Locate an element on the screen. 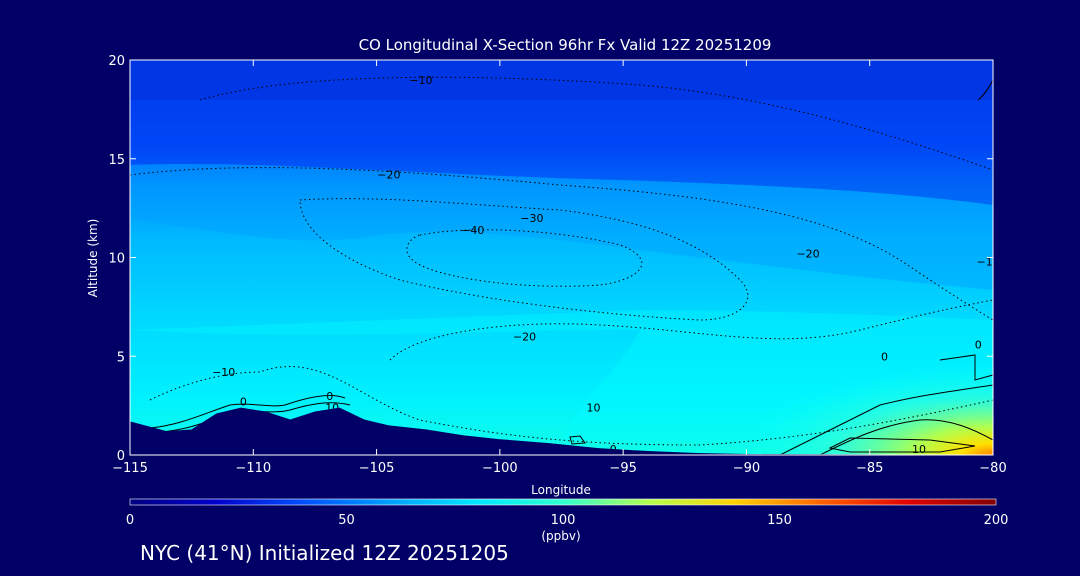 This screenshot has height=576, width=1080. contour-dotted-neg30 is located at coordinates (524, 259).